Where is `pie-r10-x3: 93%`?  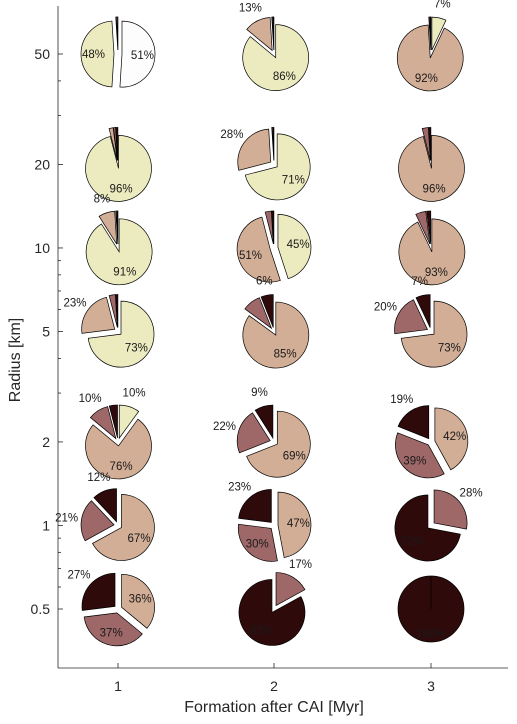 pie-r10-x3: 93% is located at coordinates (432, 248).